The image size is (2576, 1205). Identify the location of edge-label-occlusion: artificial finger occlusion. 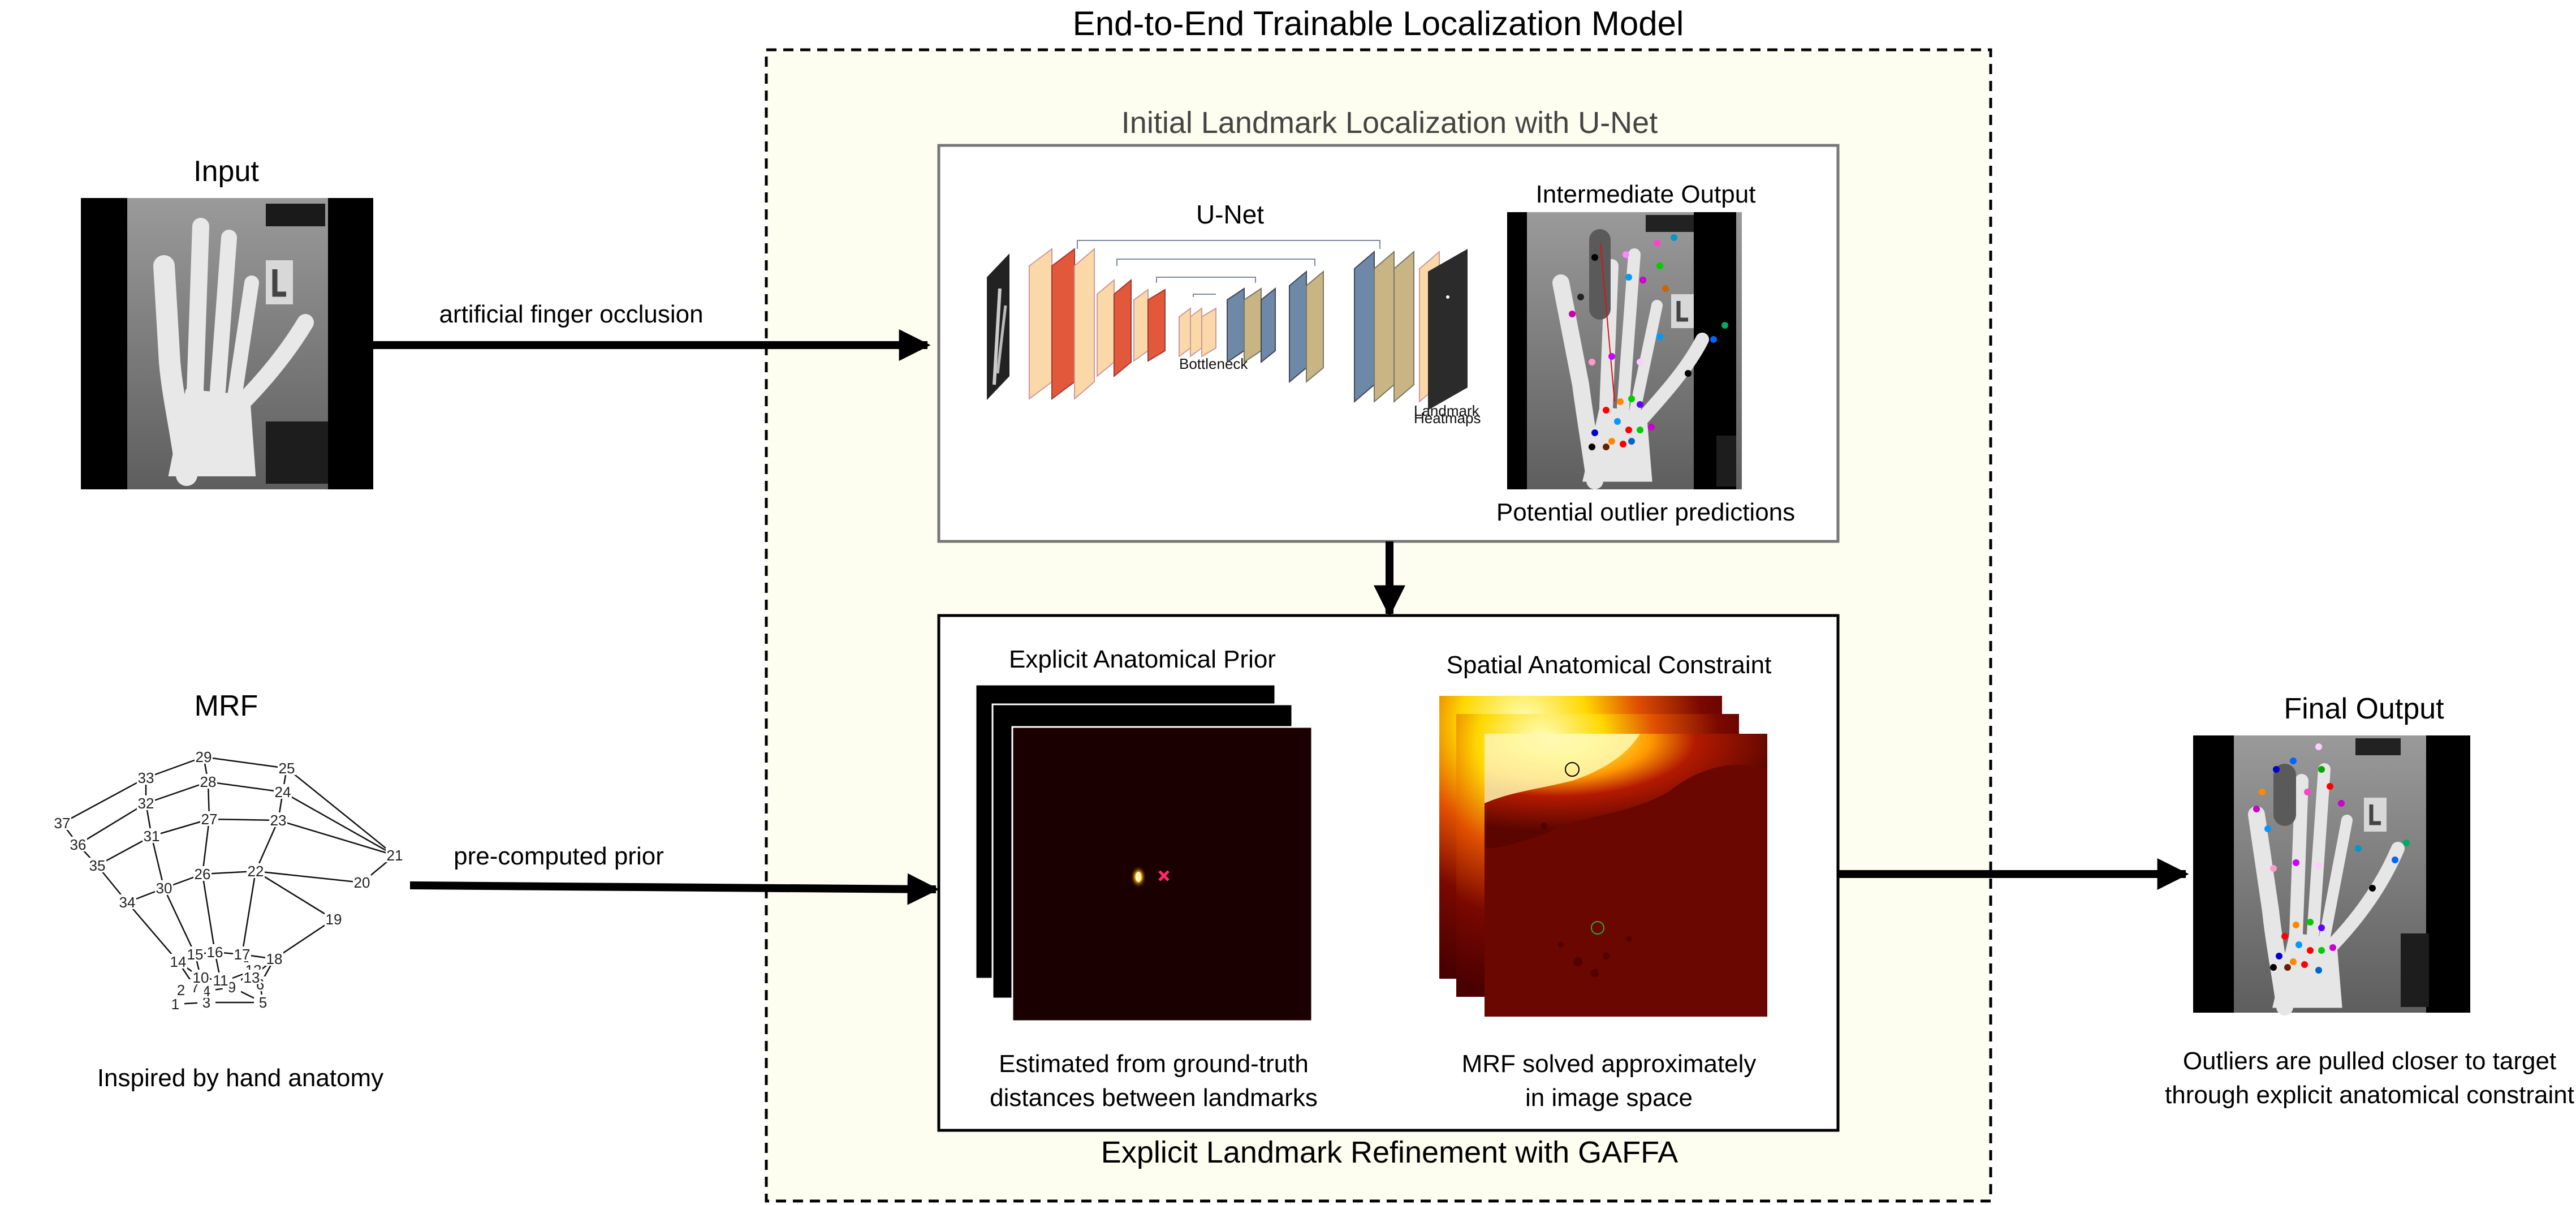
(571, 314).